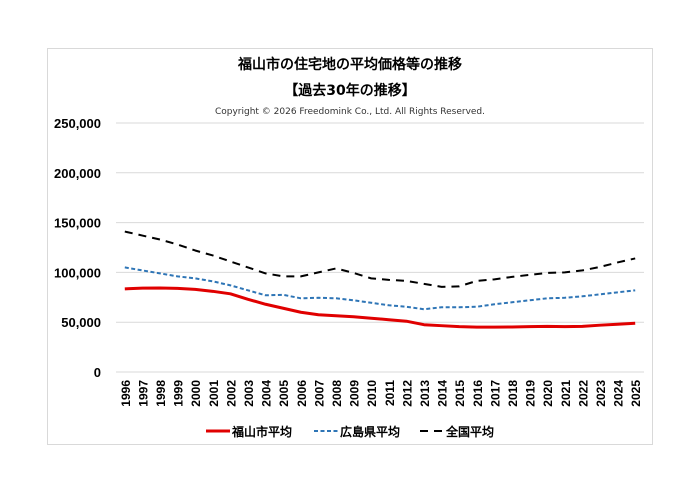 This screenshot has width=700, height=495. I want to click on x-tick-label: 2023, so click(601, 393).